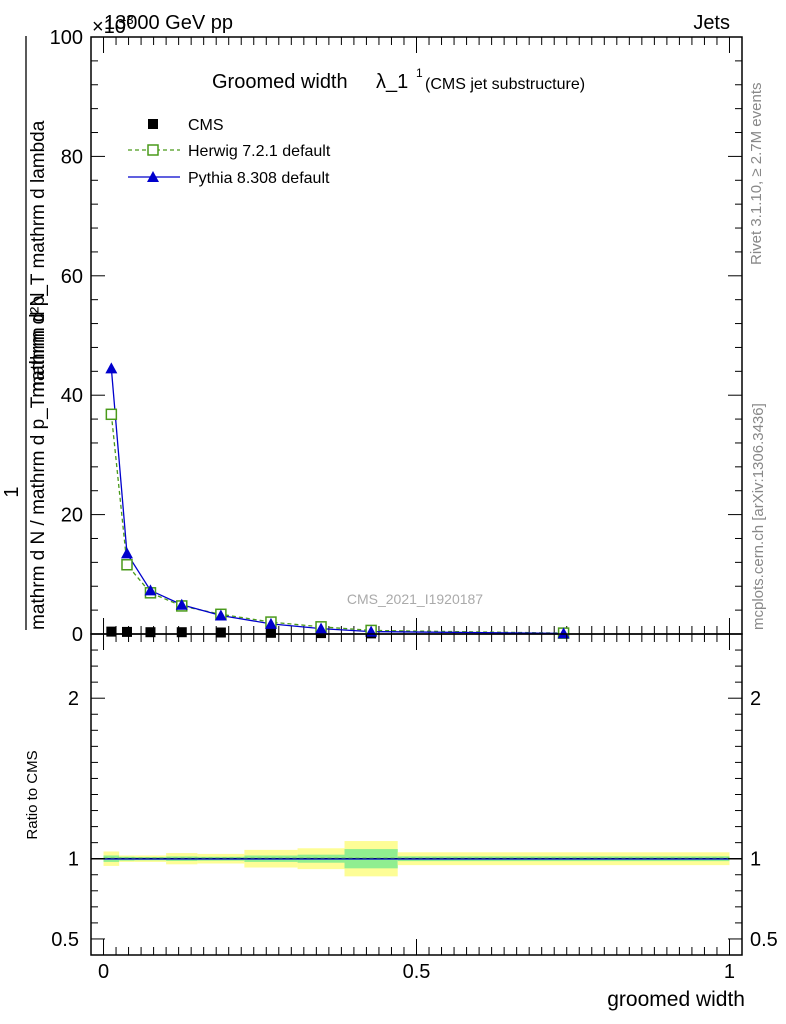  I want to click on legend-herwig-marker, so click(153, 150).